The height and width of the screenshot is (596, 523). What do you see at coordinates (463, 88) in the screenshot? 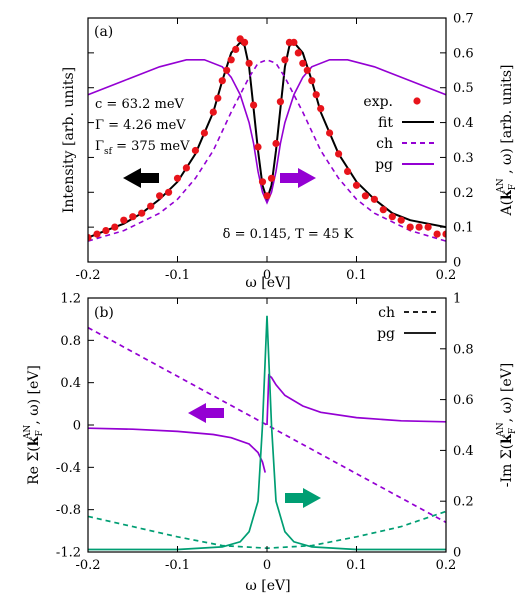
I see `y2-tick-label: 0.5` at bounding box center [463, 88].